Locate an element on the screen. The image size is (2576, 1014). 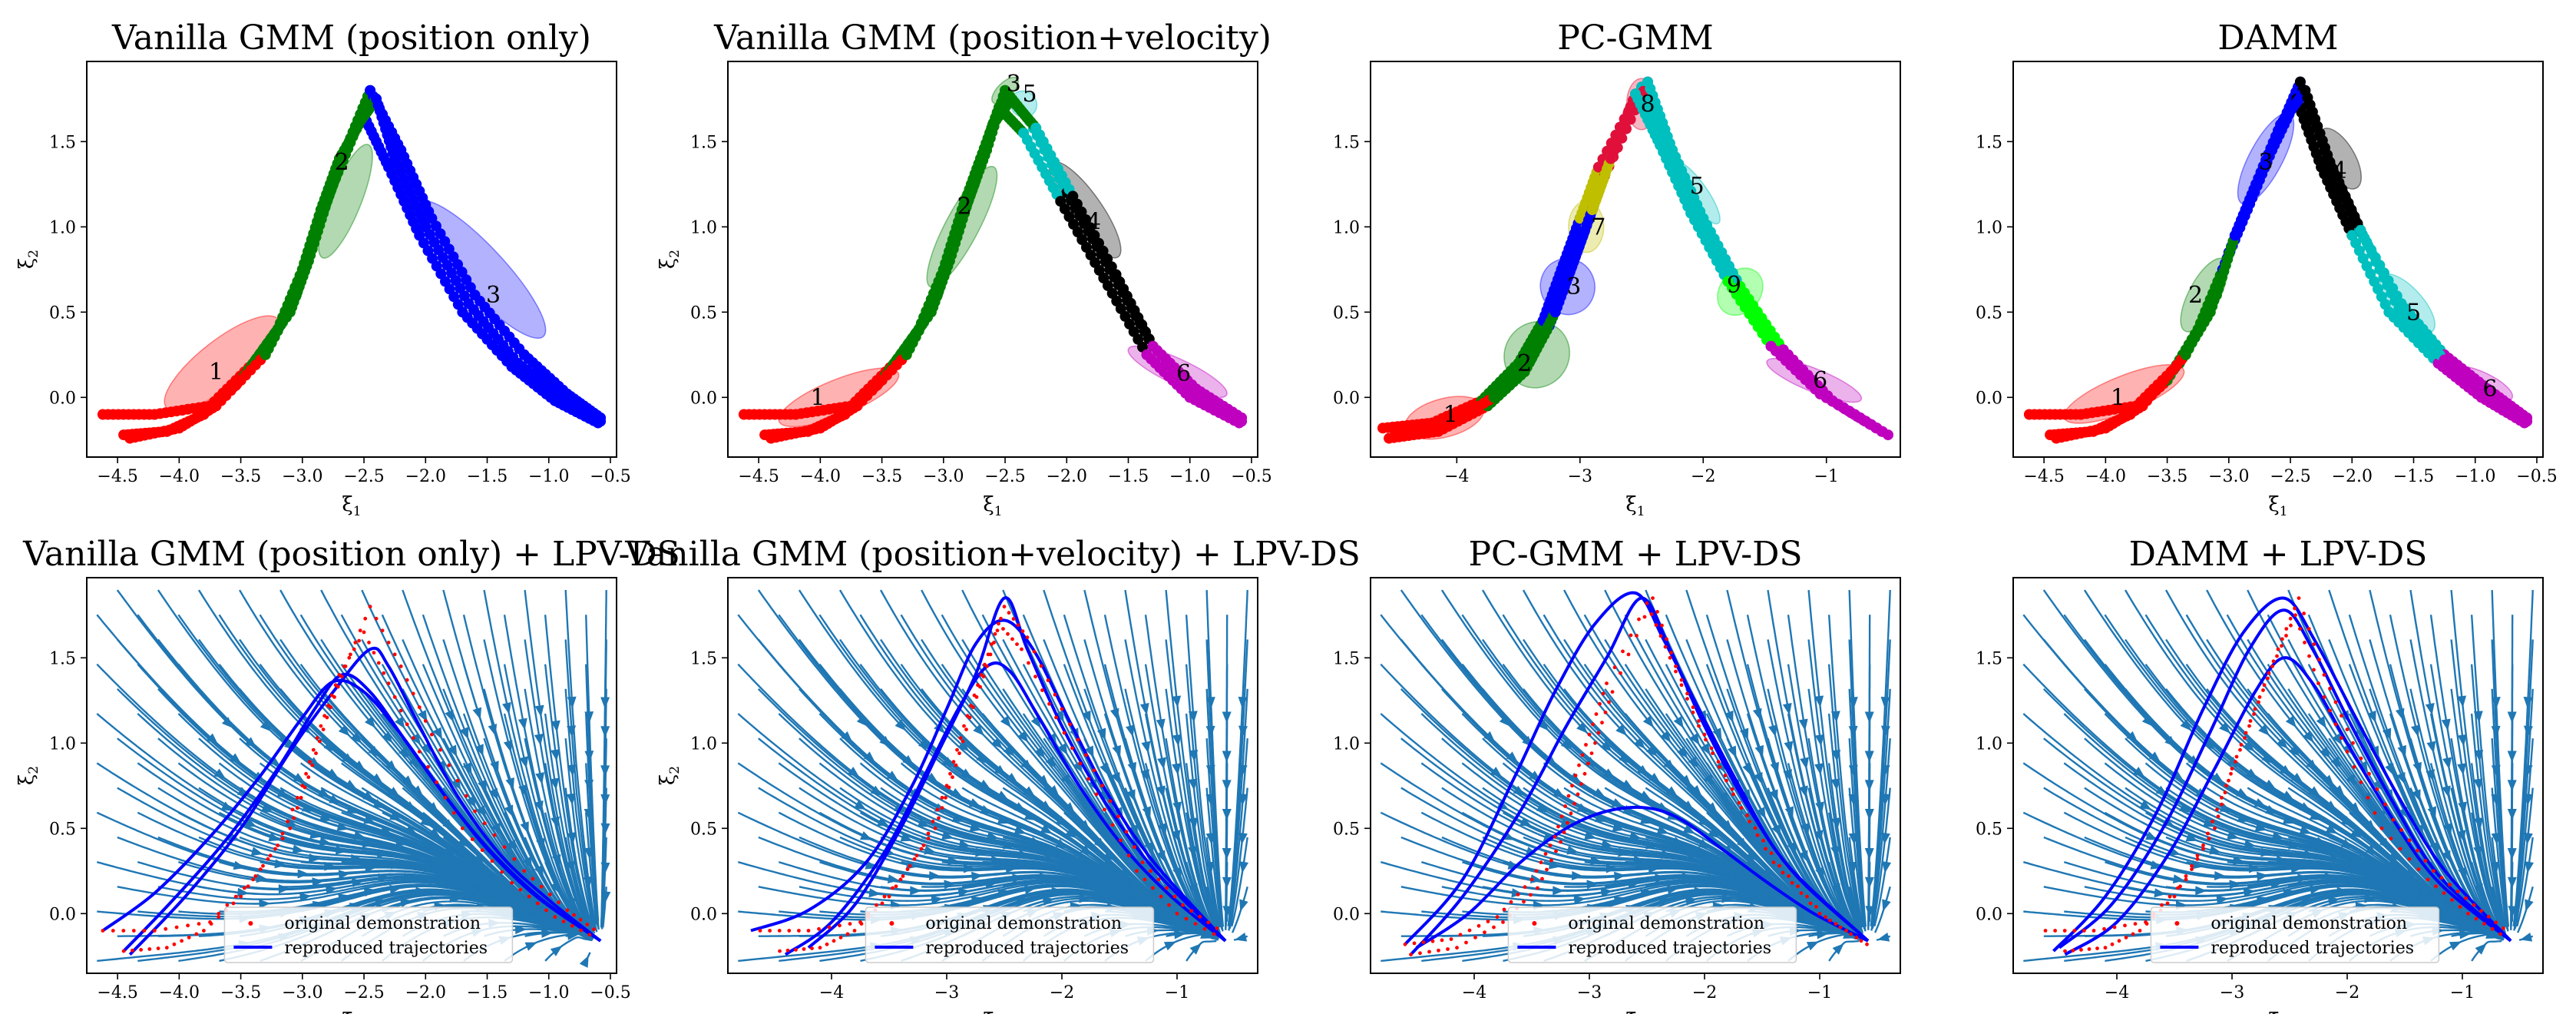
x-tick-label: −1.0 is located at coordinates (2475, 477).